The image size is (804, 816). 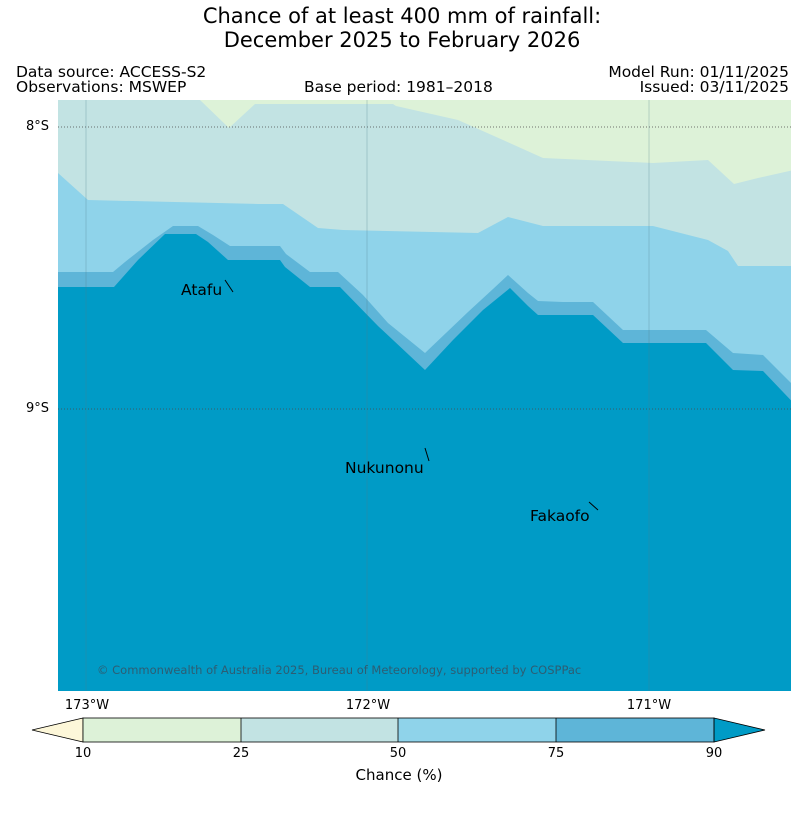 I want to click on fakaofo-coastline, so click(x=593, y=506).